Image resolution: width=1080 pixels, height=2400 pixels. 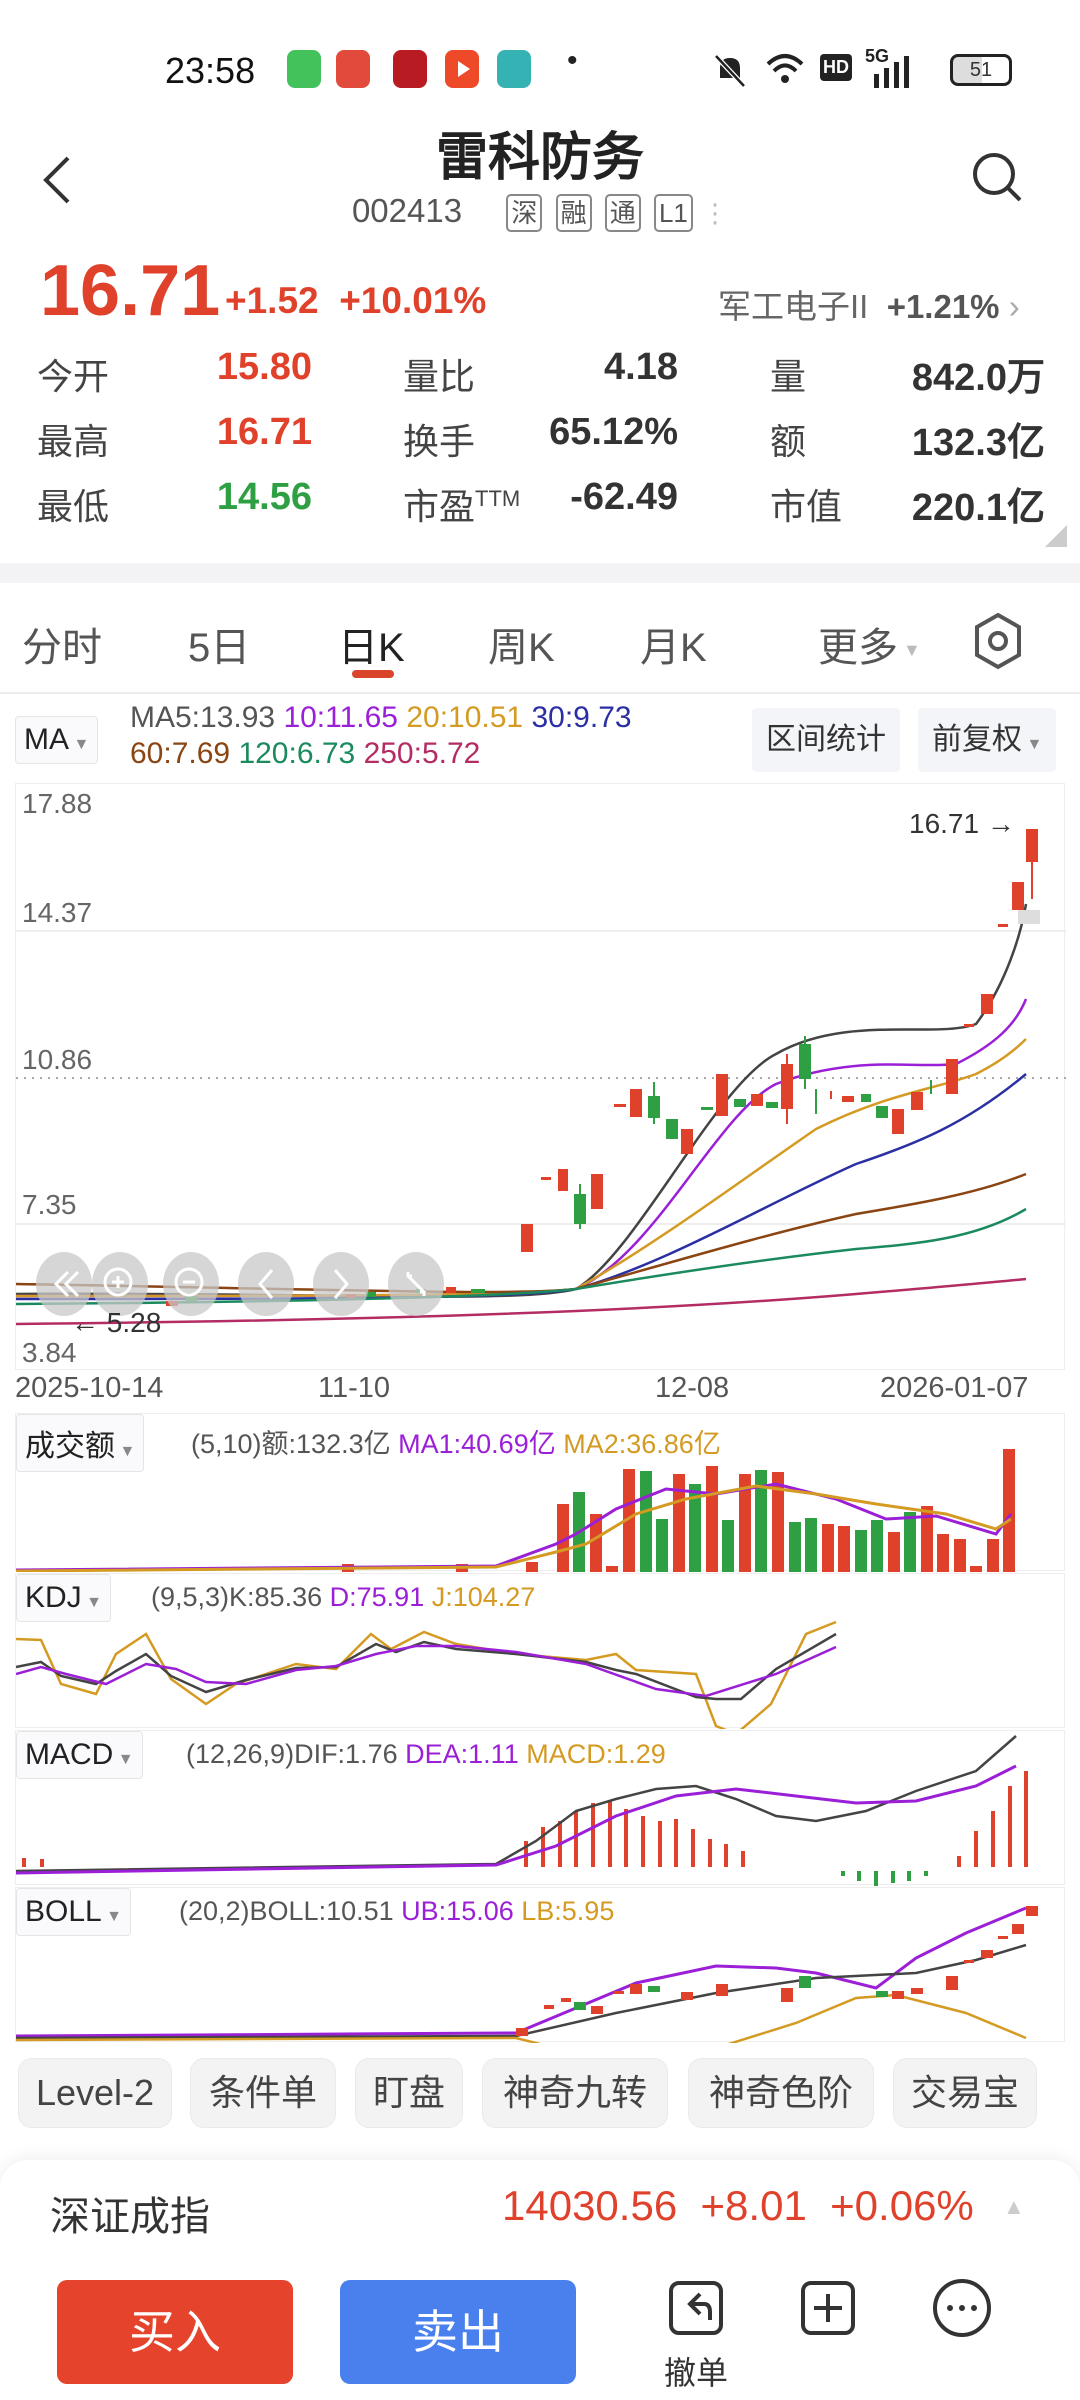 I want to click on amount-bars, so click(x=515, y=1510).